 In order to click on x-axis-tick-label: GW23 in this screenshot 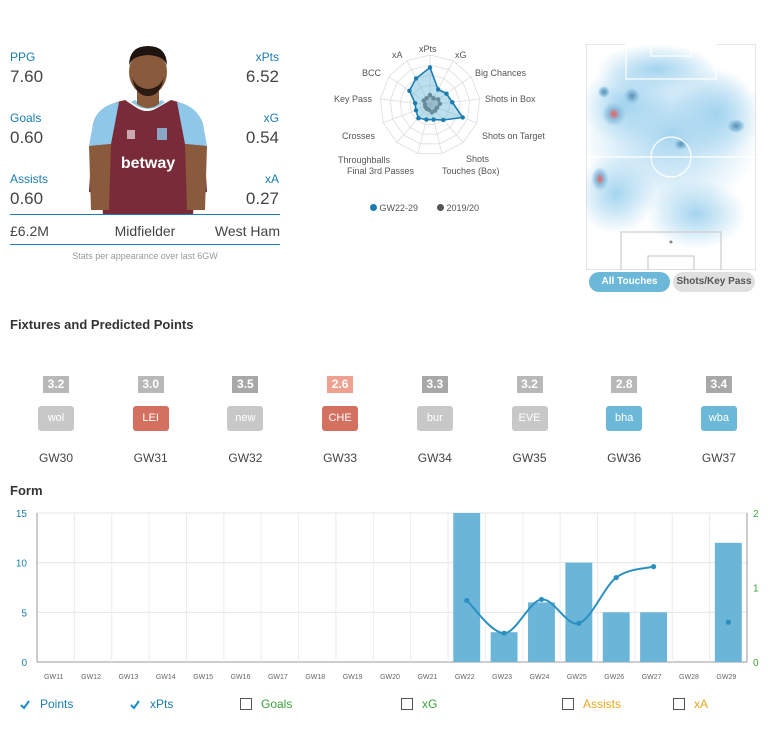, I will do `click(502, 677)`.